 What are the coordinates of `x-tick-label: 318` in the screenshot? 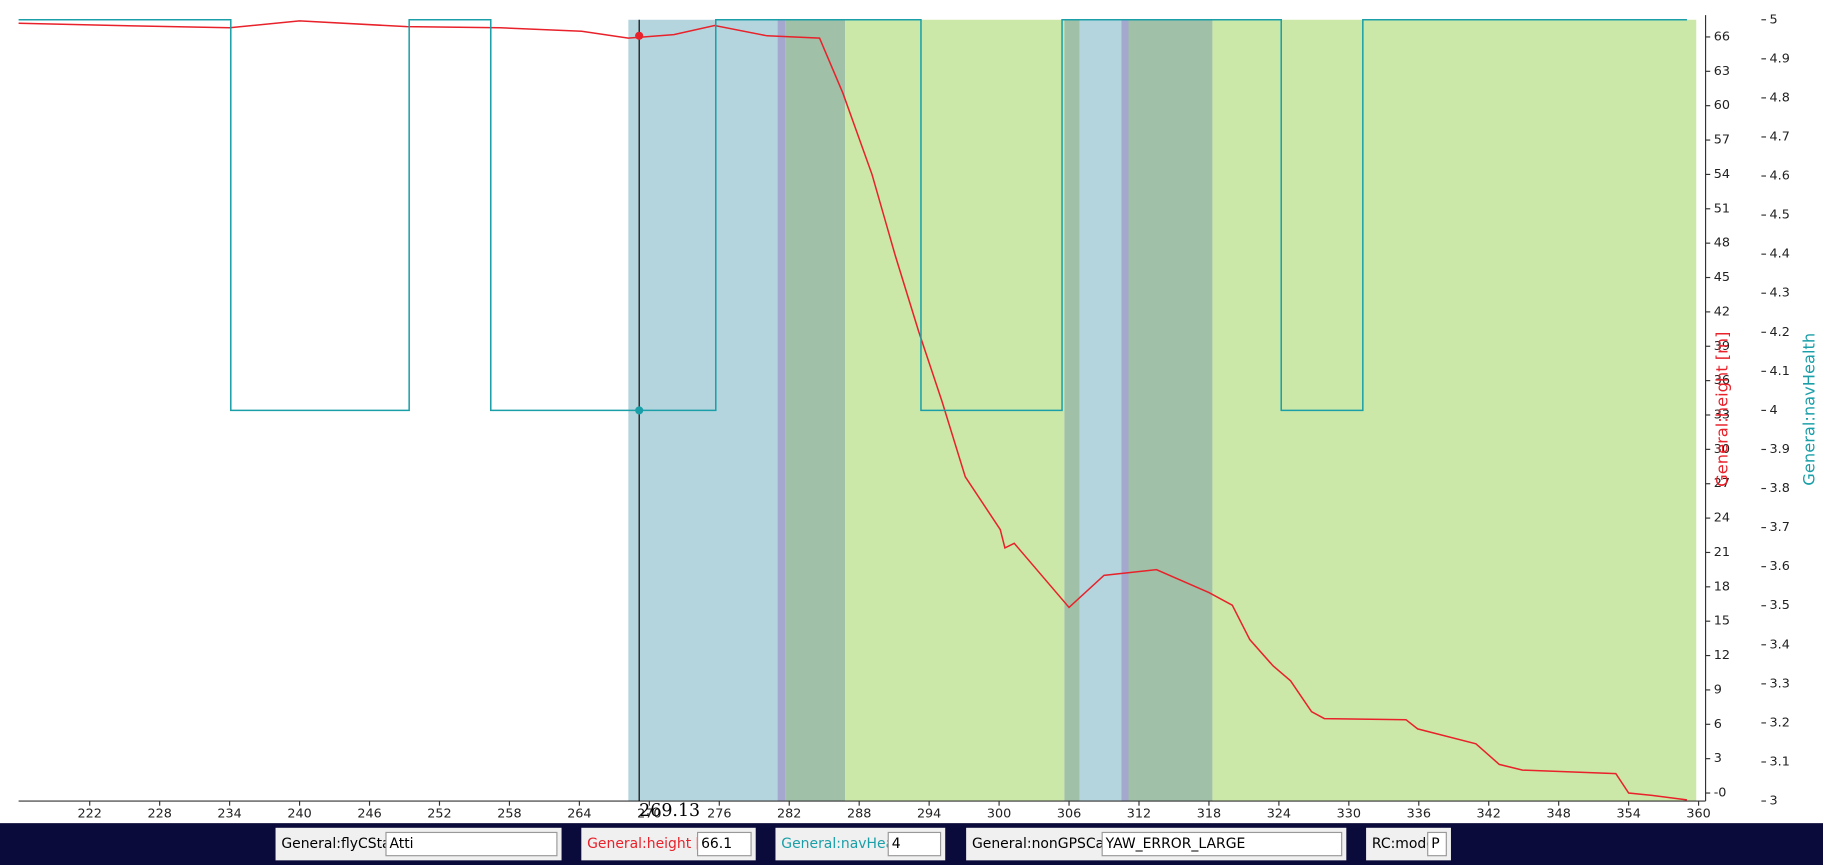 It's located at (1209, 813).